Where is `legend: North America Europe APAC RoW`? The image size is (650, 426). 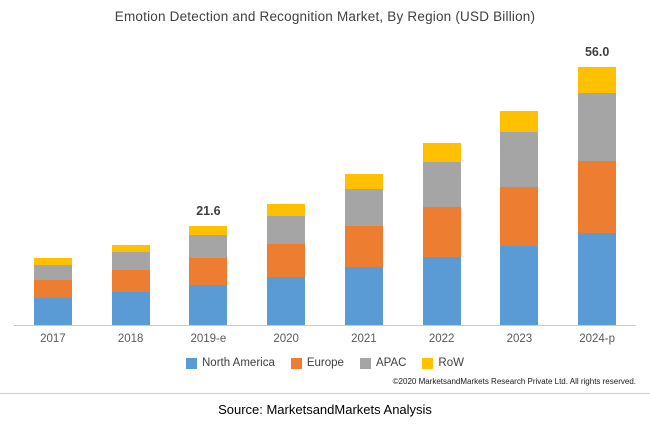 legend: North America Europe APAC RoW is located at coordinates (325, 357).